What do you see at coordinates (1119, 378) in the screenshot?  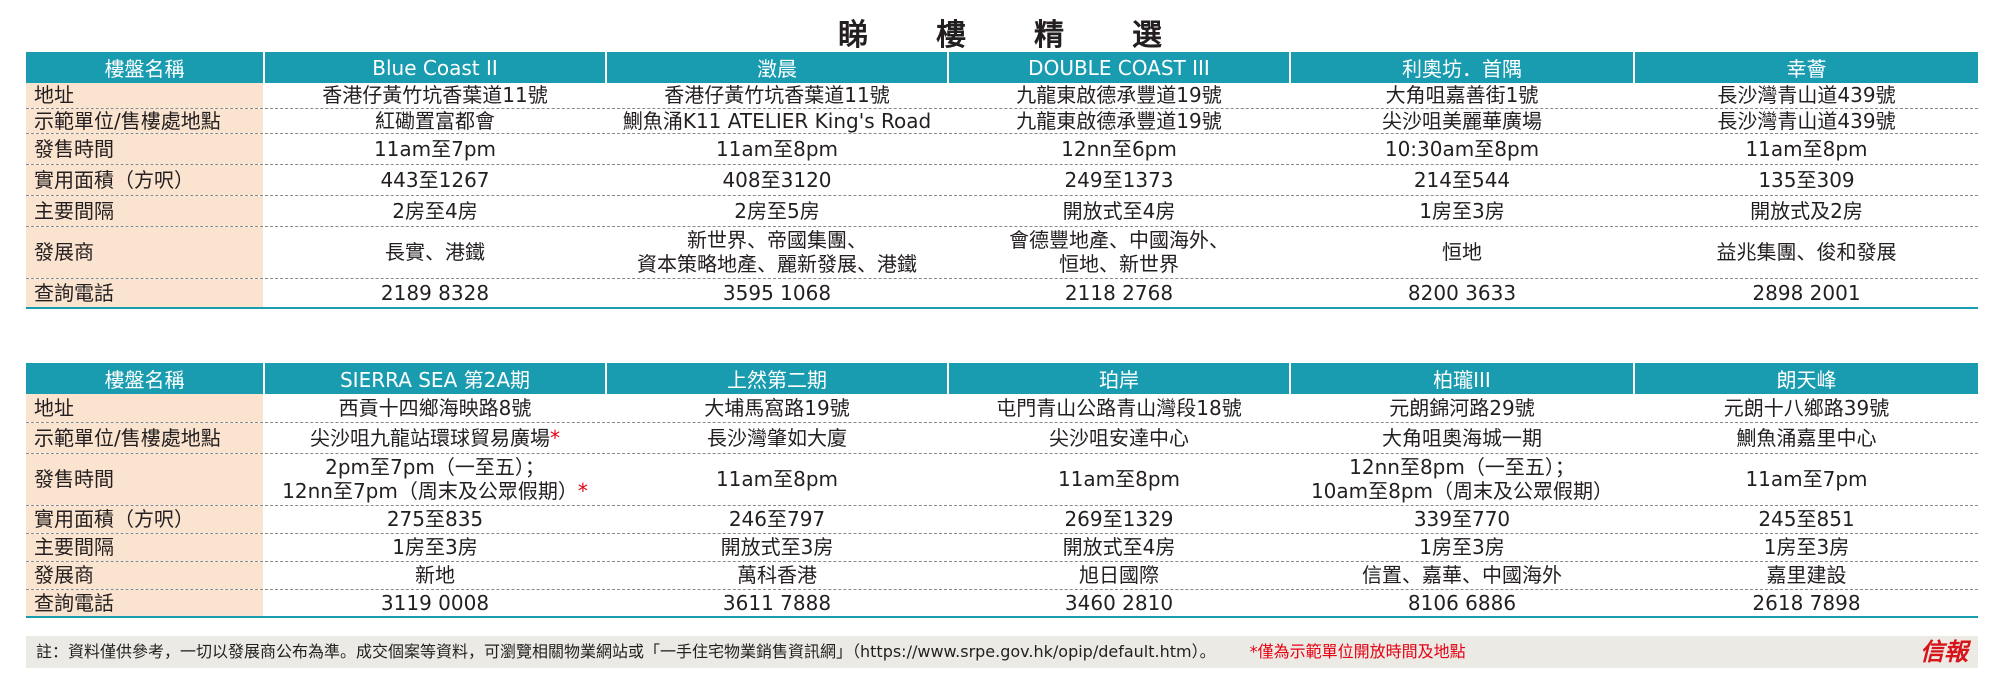 I see `project-name: 珀岸` at bounding box center [1119, 378].